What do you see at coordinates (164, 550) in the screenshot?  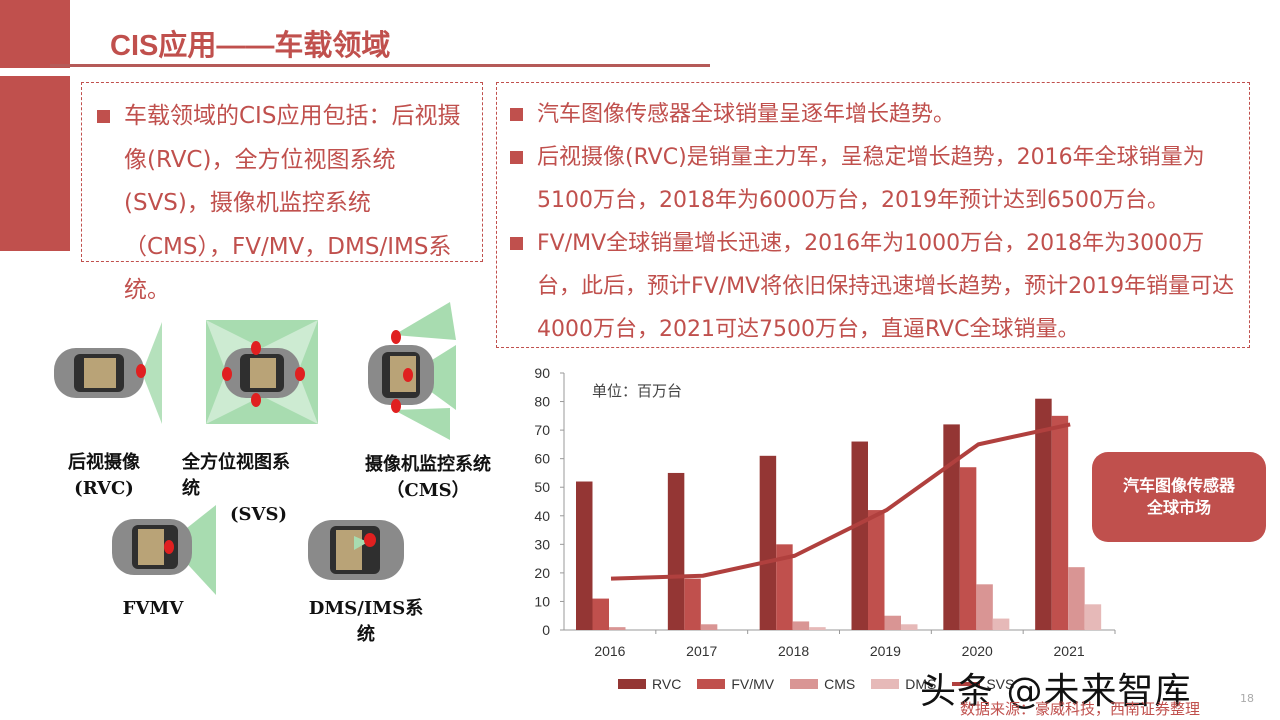 I see `fvmv-car-diagram` at bounding box center [164, 550].